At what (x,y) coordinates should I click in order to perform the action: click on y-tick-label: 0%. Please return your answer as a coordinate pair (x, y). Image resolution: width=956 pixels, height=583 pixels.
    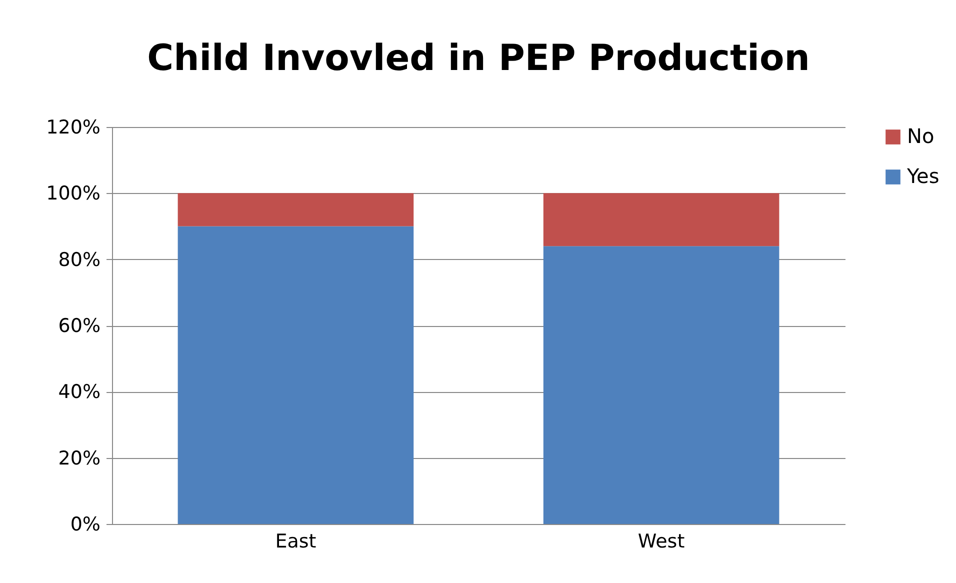
    Looking at the image, I should click on (85, 525).